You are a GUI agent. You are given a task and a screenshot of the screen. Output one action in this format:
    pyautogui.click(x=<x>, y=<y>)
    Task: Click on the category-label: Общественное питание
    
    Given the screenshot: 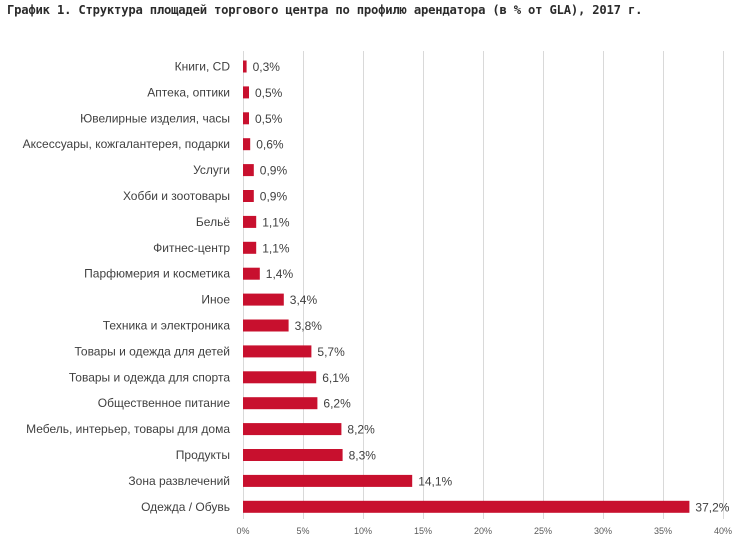 What is the action you would take?
    pyautogui.click(x=164, y=403)
    